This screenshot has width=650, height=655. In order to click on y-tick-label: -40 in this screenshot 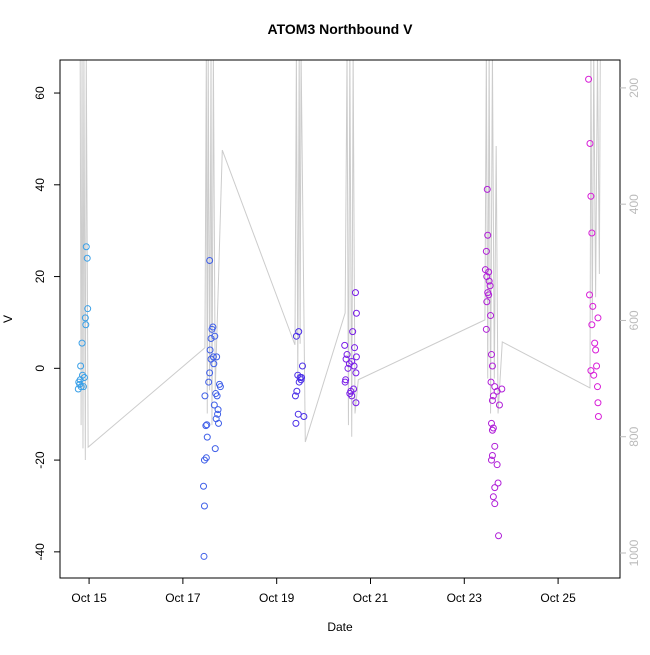, I will do `click(40, 552)`.